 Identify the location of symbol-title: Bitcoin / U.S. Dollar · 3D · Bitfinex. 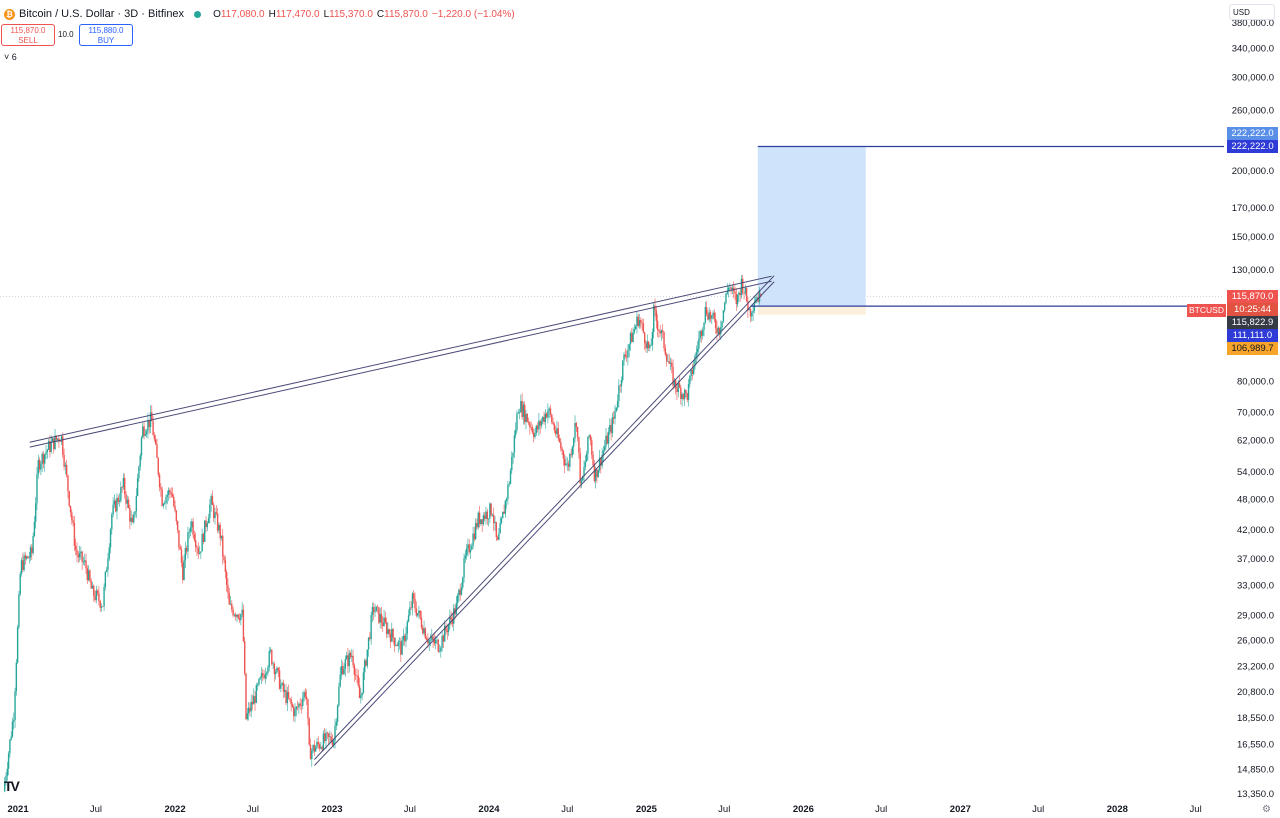
(102, 14).